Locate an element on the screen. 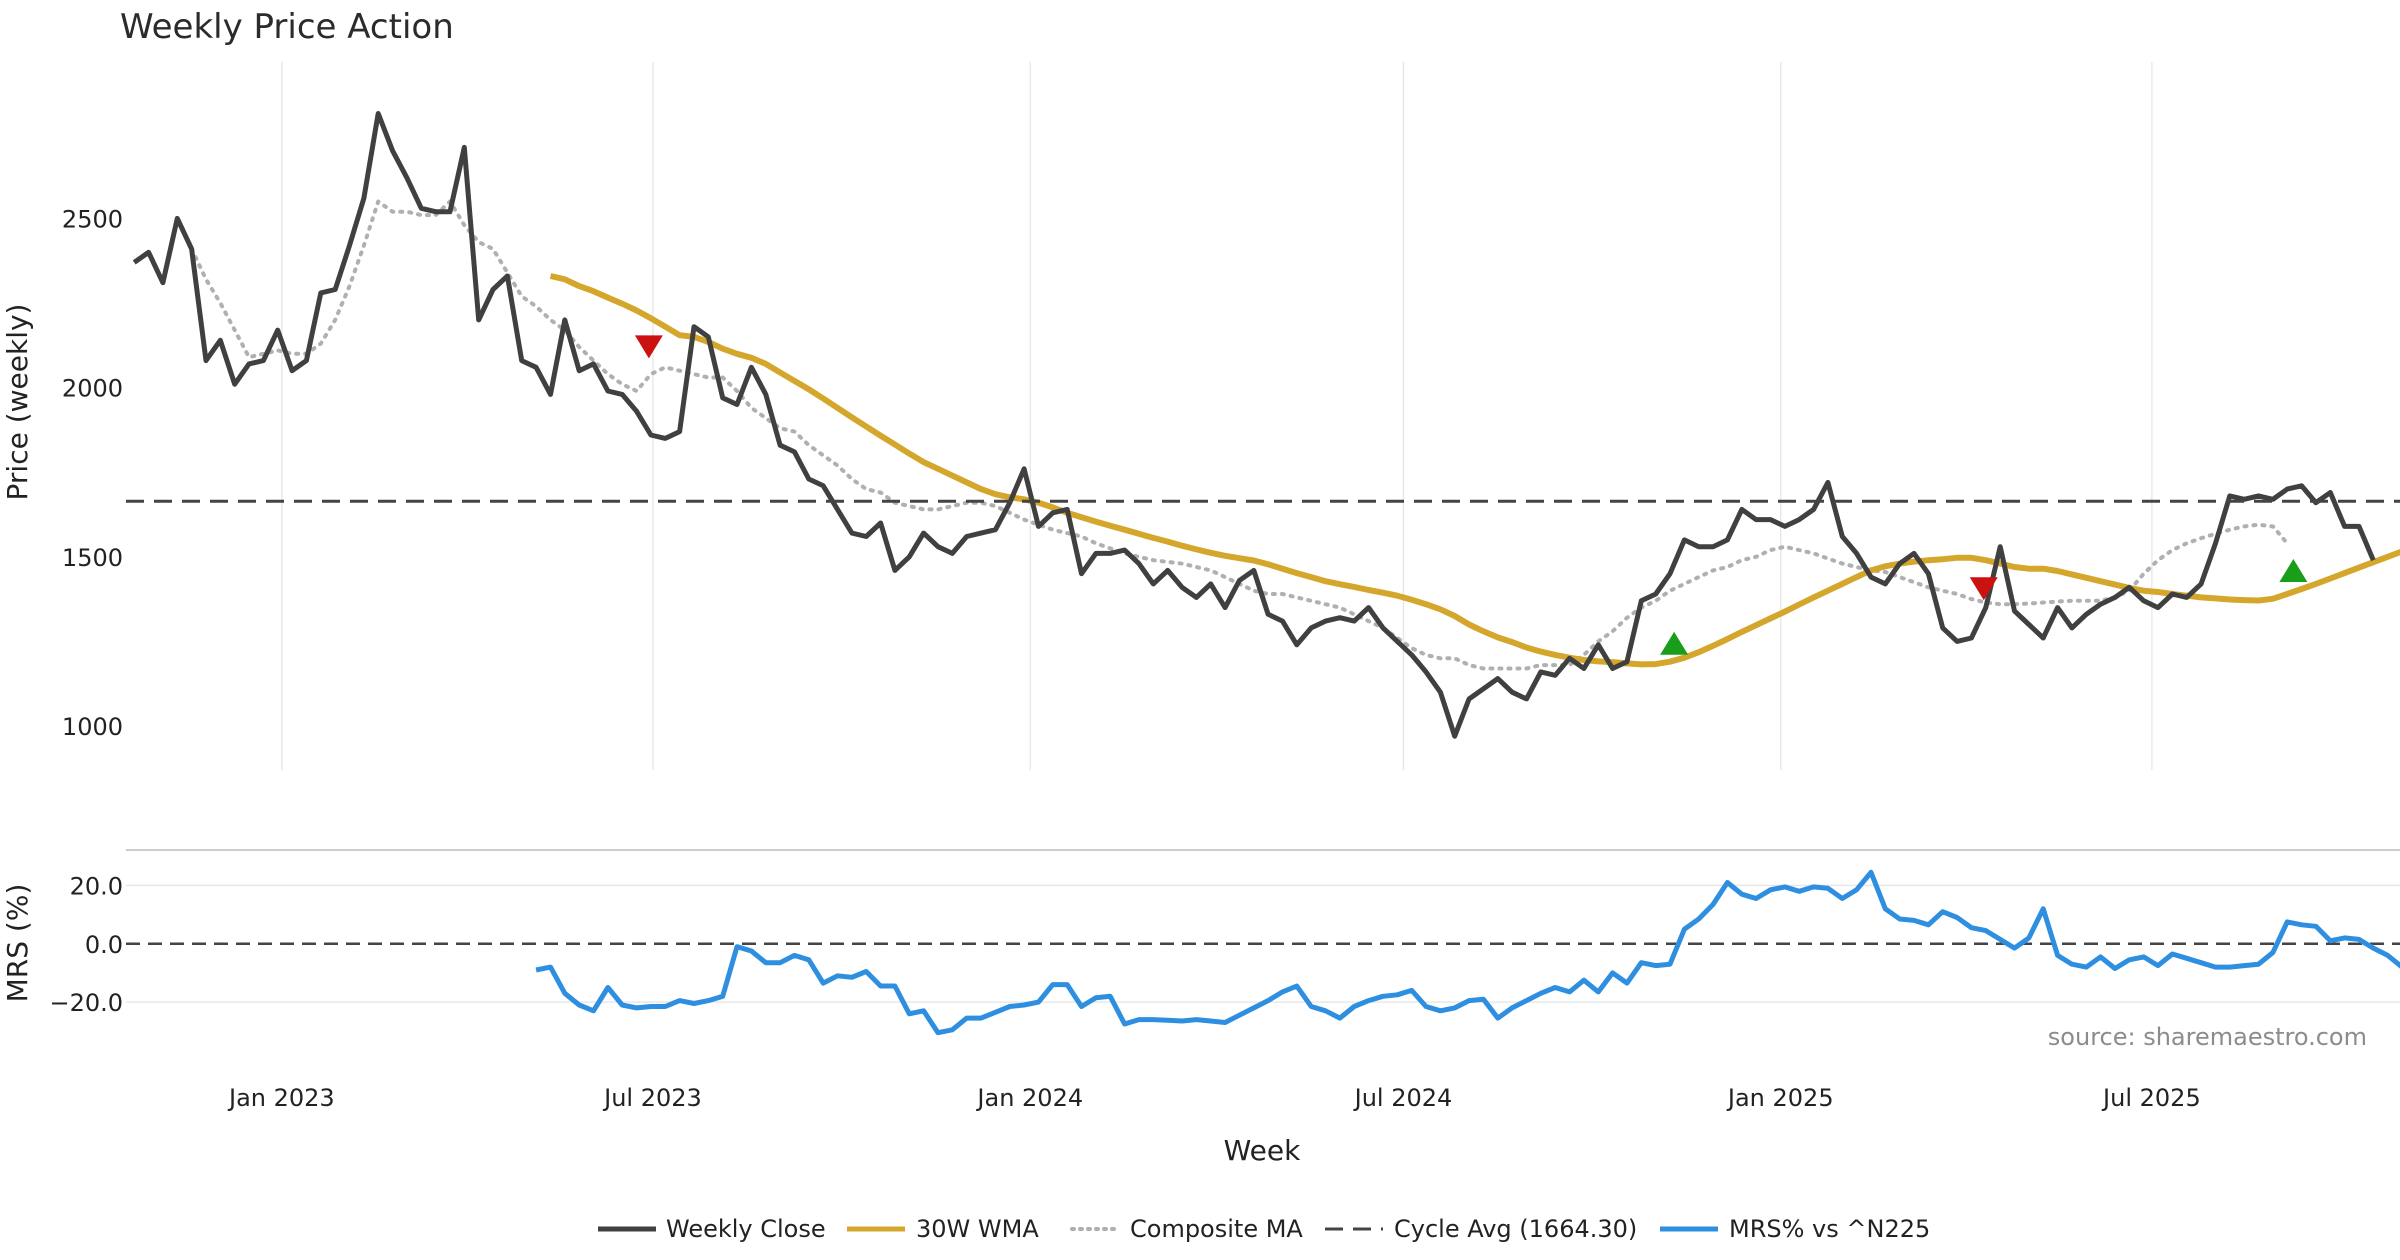  price-y-ticks: 1000 1500 2000 2500 is located at coordinates (92, 473).